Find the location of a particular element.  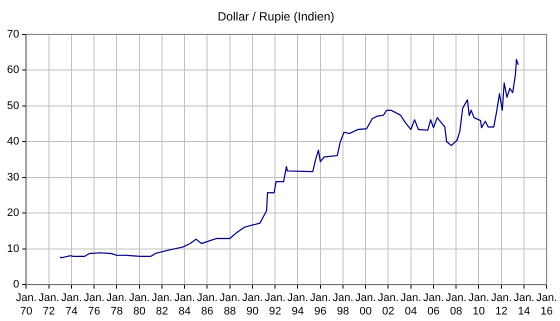

x-tick-label: Jan. 98 is located at coordinates (343, 305).